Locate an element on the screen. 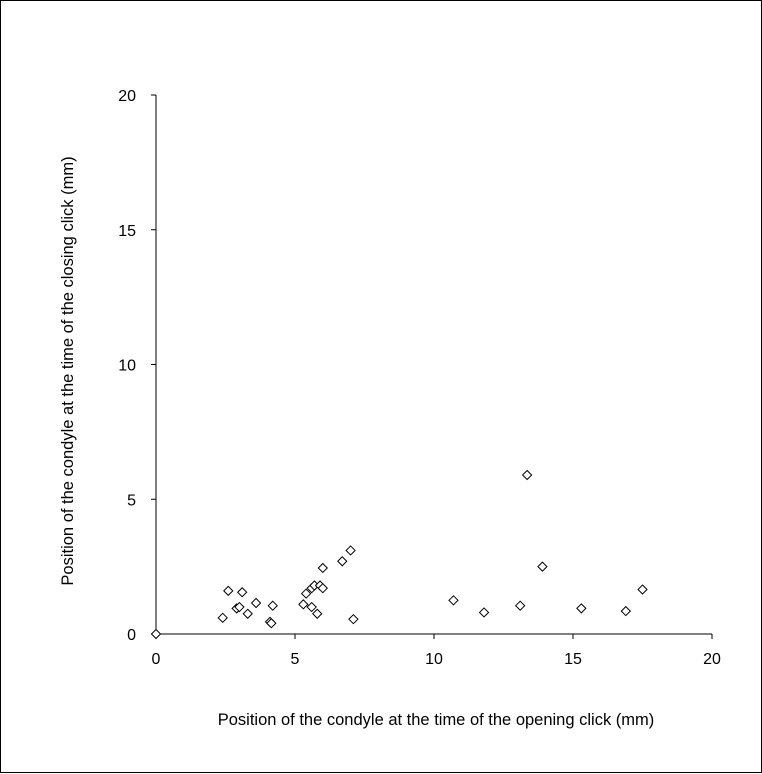 This screenshot has width=762, height=774. x-tick-label: 0 is located at coordinates (156, 659).